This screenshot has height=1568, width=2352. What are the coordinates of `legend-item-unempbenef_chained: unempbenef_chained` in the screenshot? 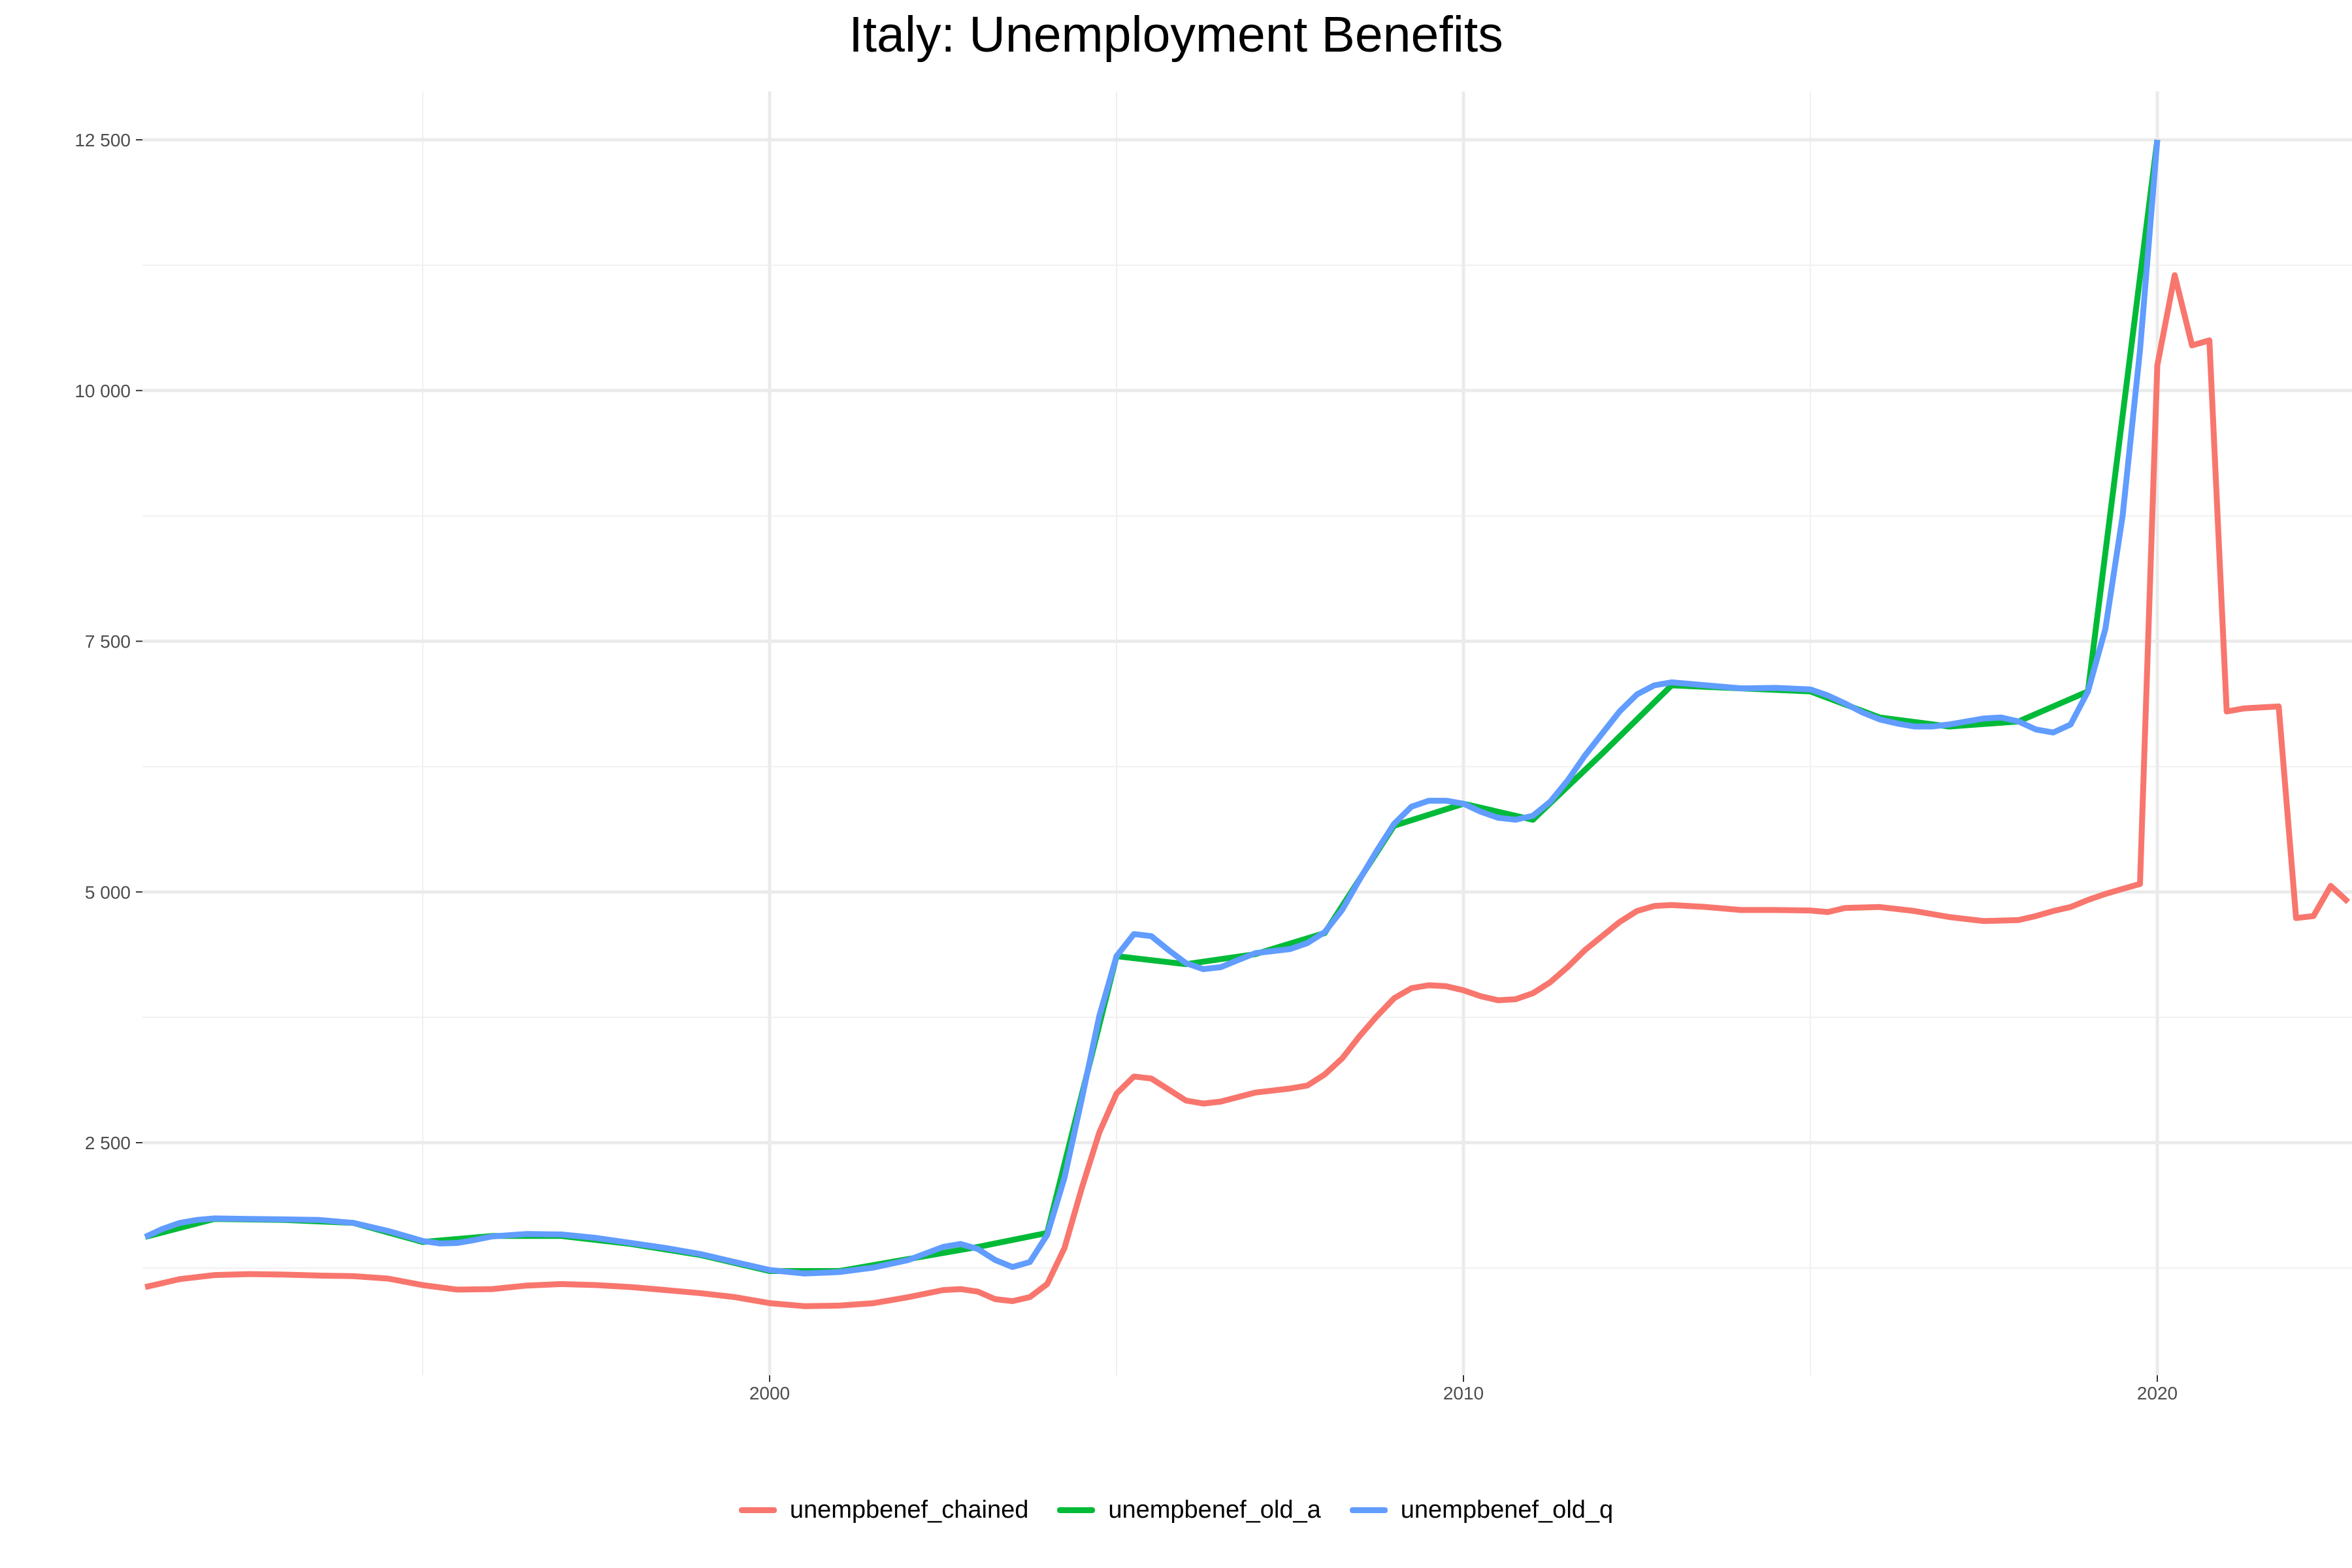 It's located at (883, 1510).